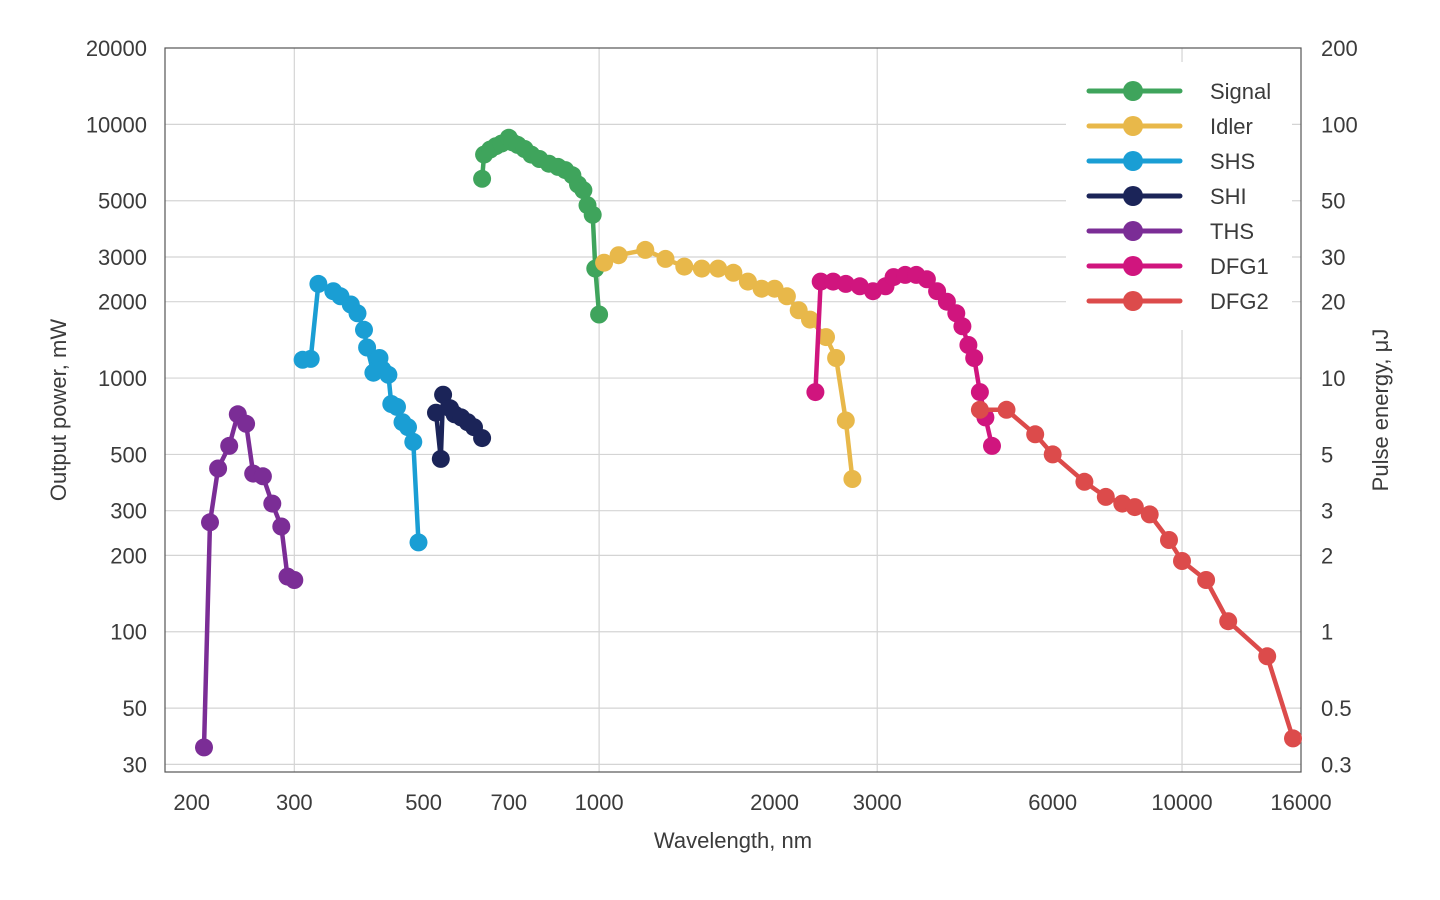 The width and height of the screenshot is (1440, 900). I want to click on legend-item-dfg1: DFG1, so click(1177, 266).